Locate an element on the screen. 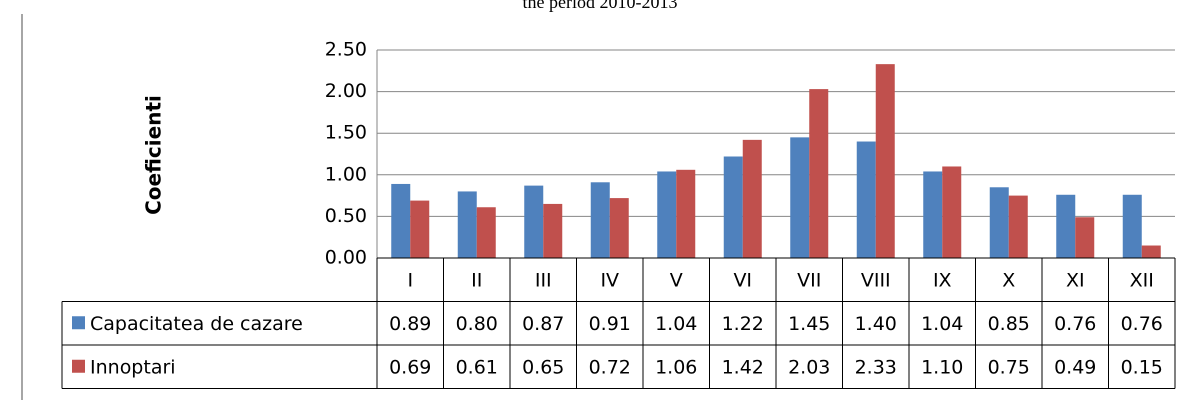 The height and width of the screenshot is (414, 1204). x-tick-label: XI is located at coordinates (1075, 280).